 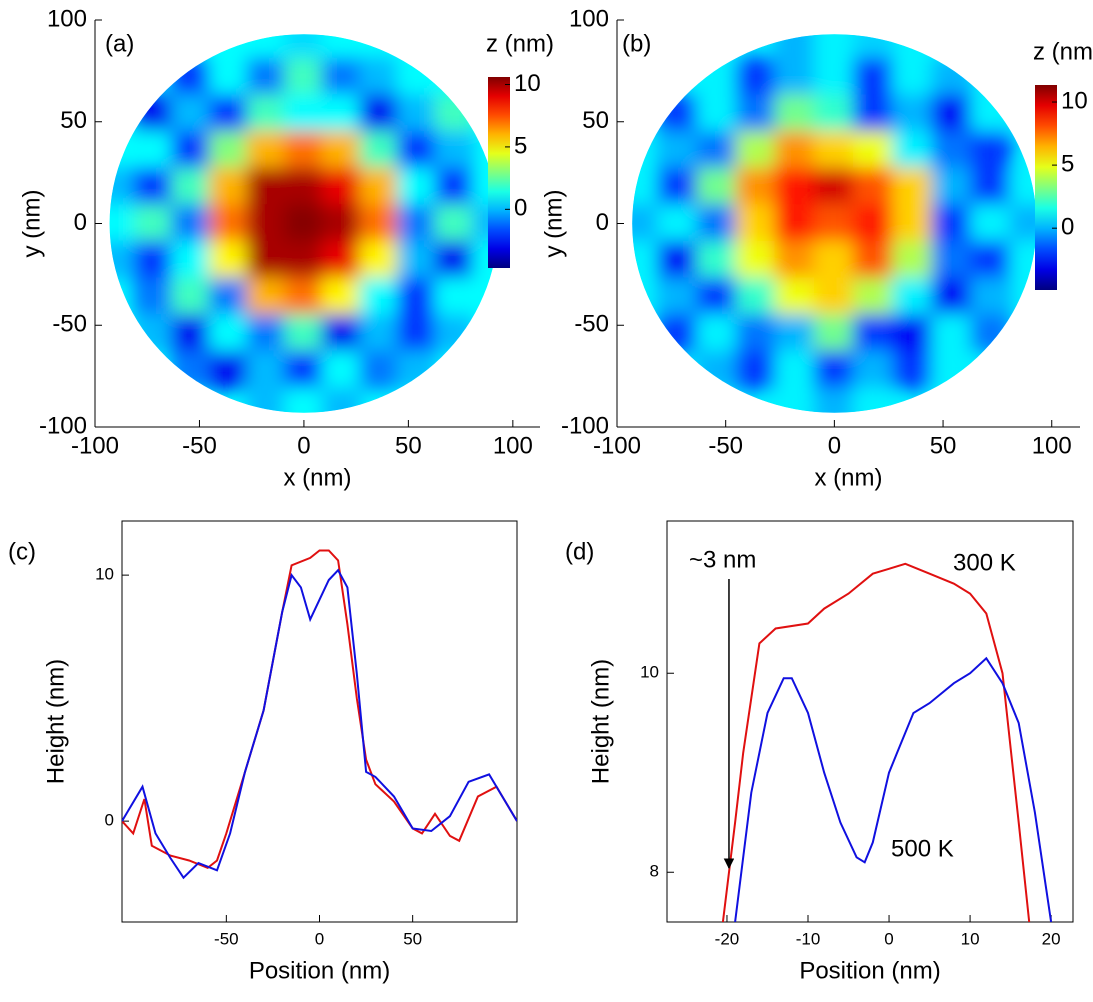 I want to click on colorbar, so click(x=1046, y=187).